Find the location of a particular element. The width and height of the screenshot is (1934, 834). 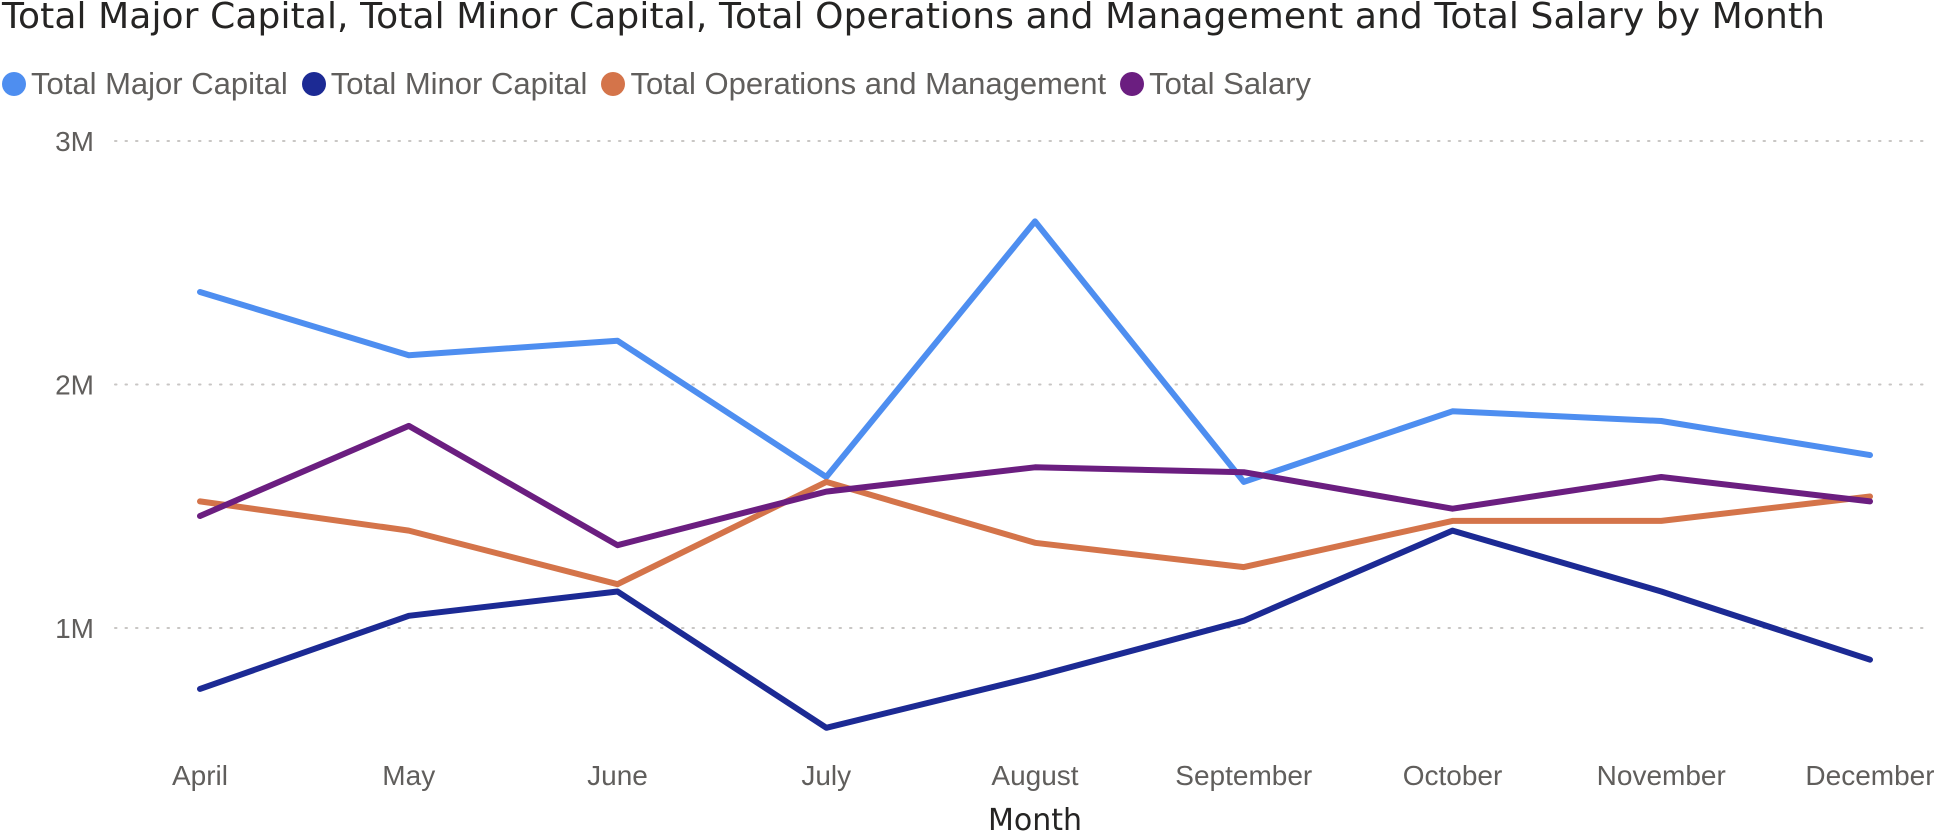

series-line-total-operations-and-management is located at coordinates (1035, 533).